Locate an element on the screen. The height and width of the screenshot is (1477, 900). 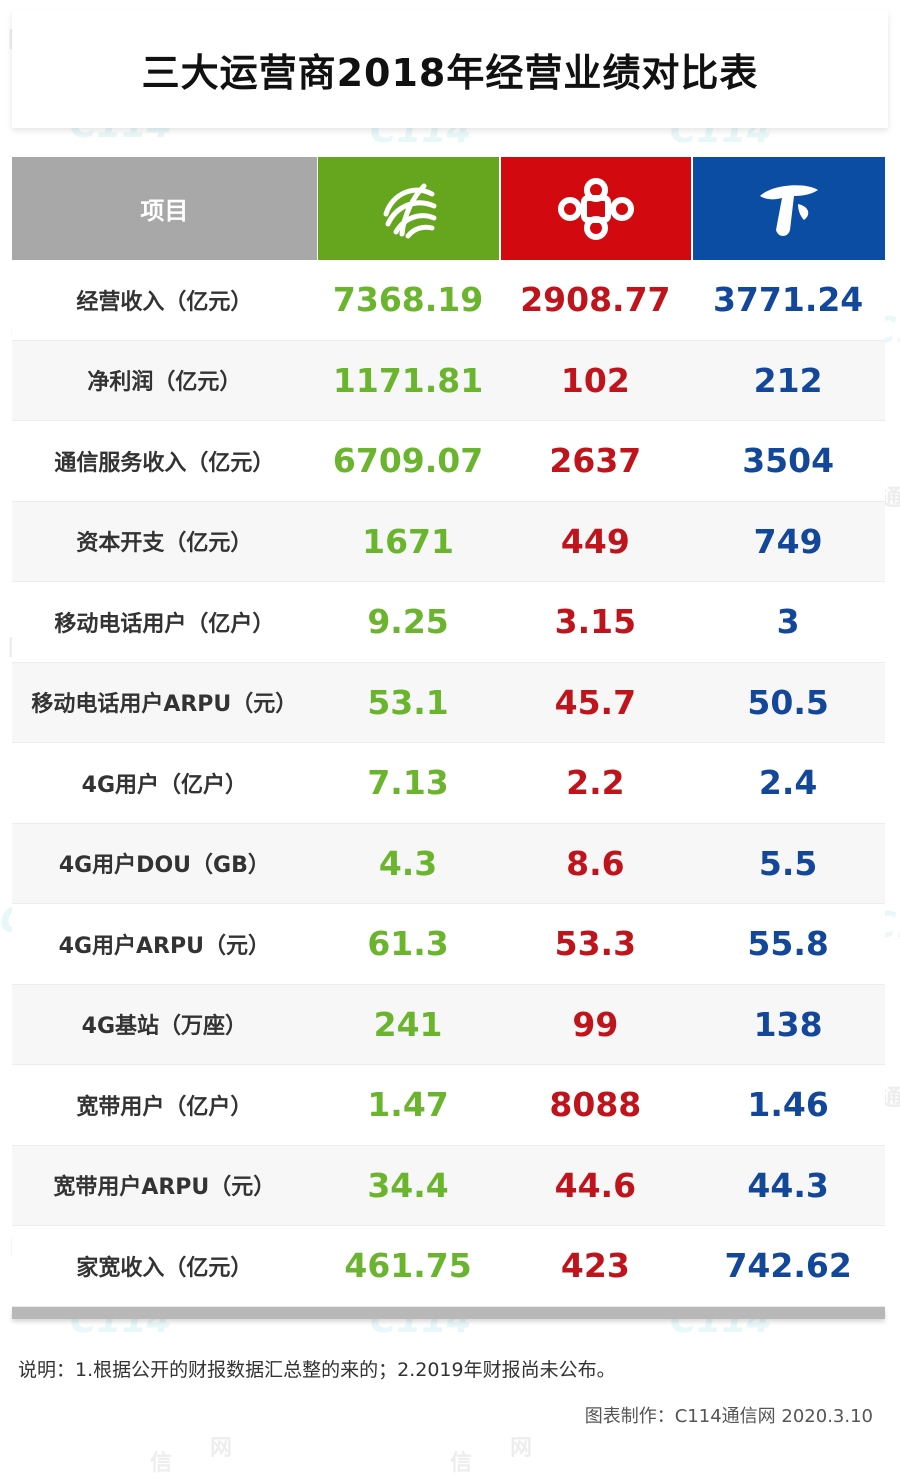
china-mobile-value: 1171.81 is located at coordinates (408, 380).